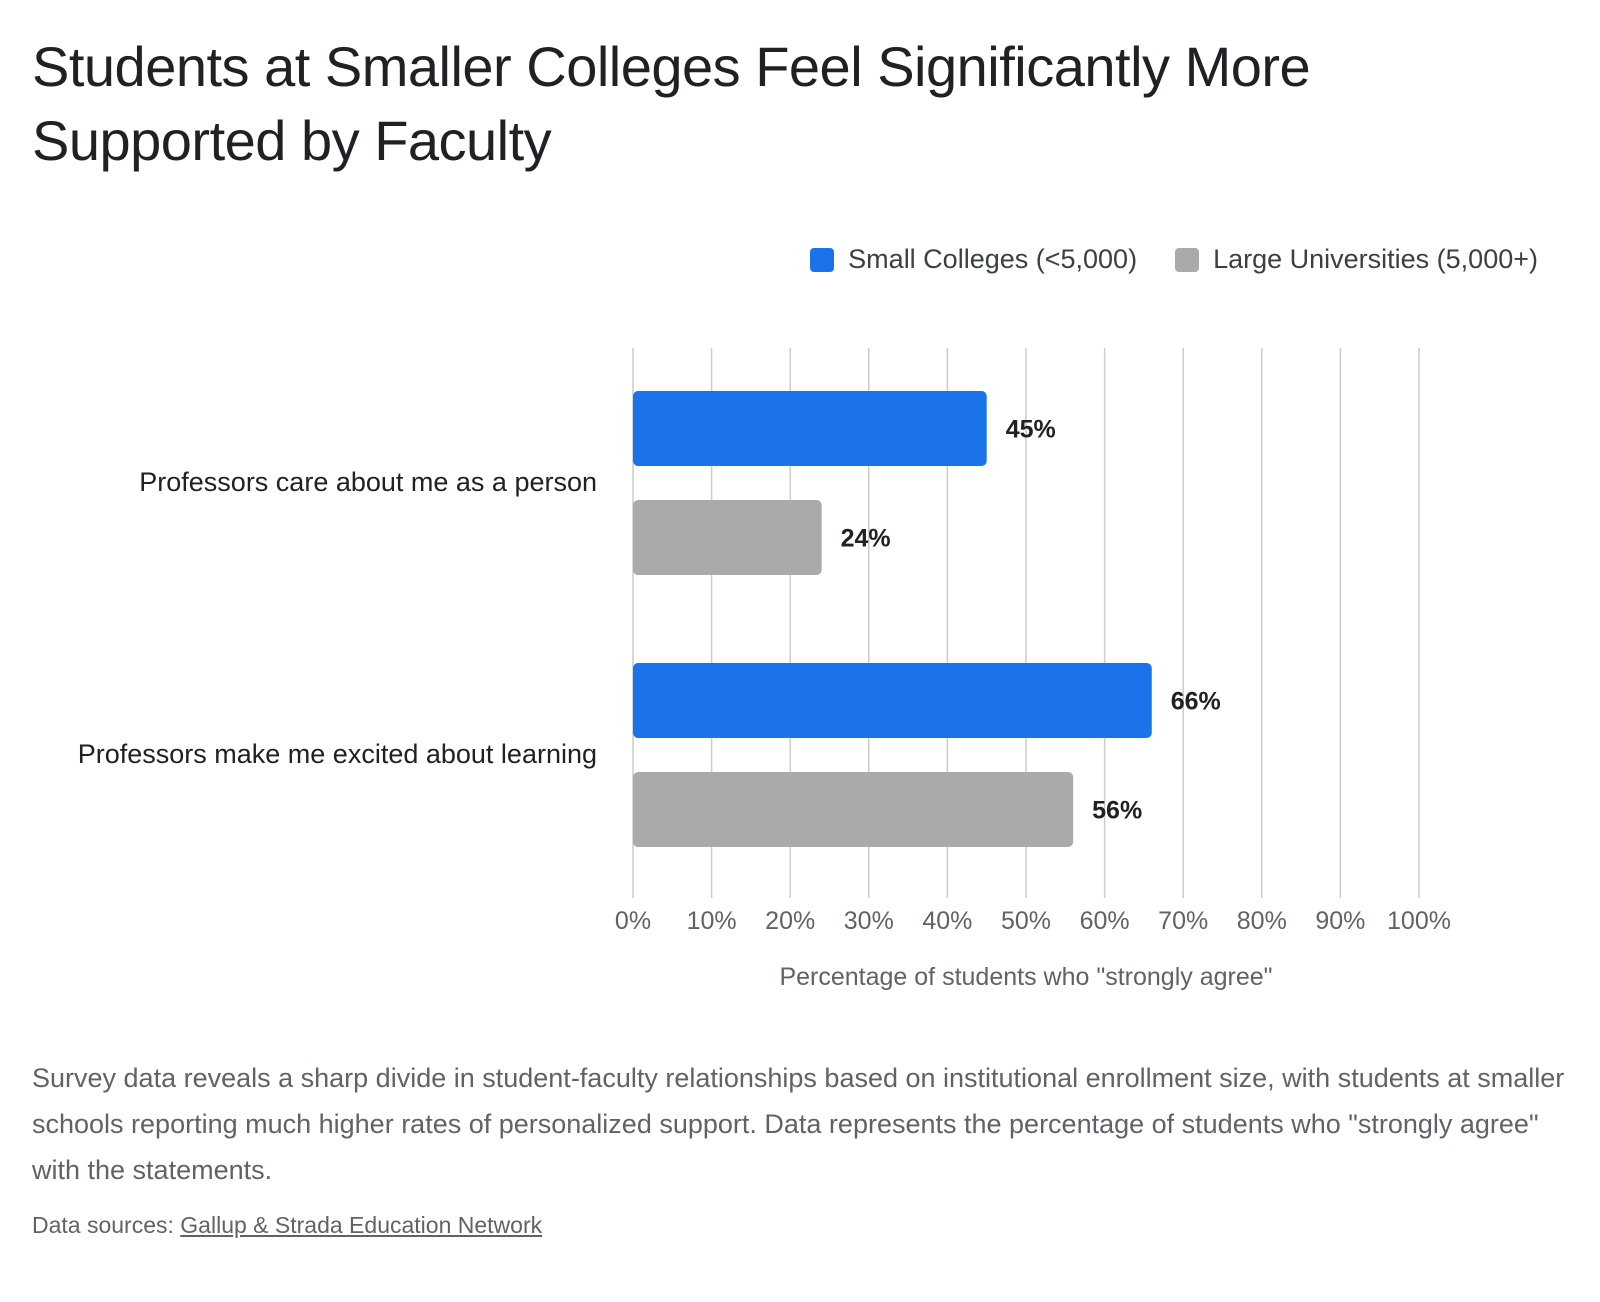  What do you see at coordinates (1187, 259) in the screenshot?
I see `legend-swatch-large-universities` at bounding box center [1187, 259].